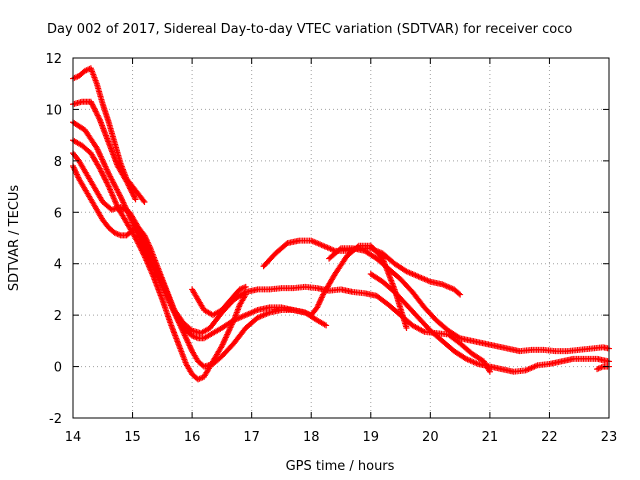 The image size is (640, 480). What do you see at coordinates (609, 437) in the screenshot?
I see `x-tick-label: 23` at bounding box center [609, 437].